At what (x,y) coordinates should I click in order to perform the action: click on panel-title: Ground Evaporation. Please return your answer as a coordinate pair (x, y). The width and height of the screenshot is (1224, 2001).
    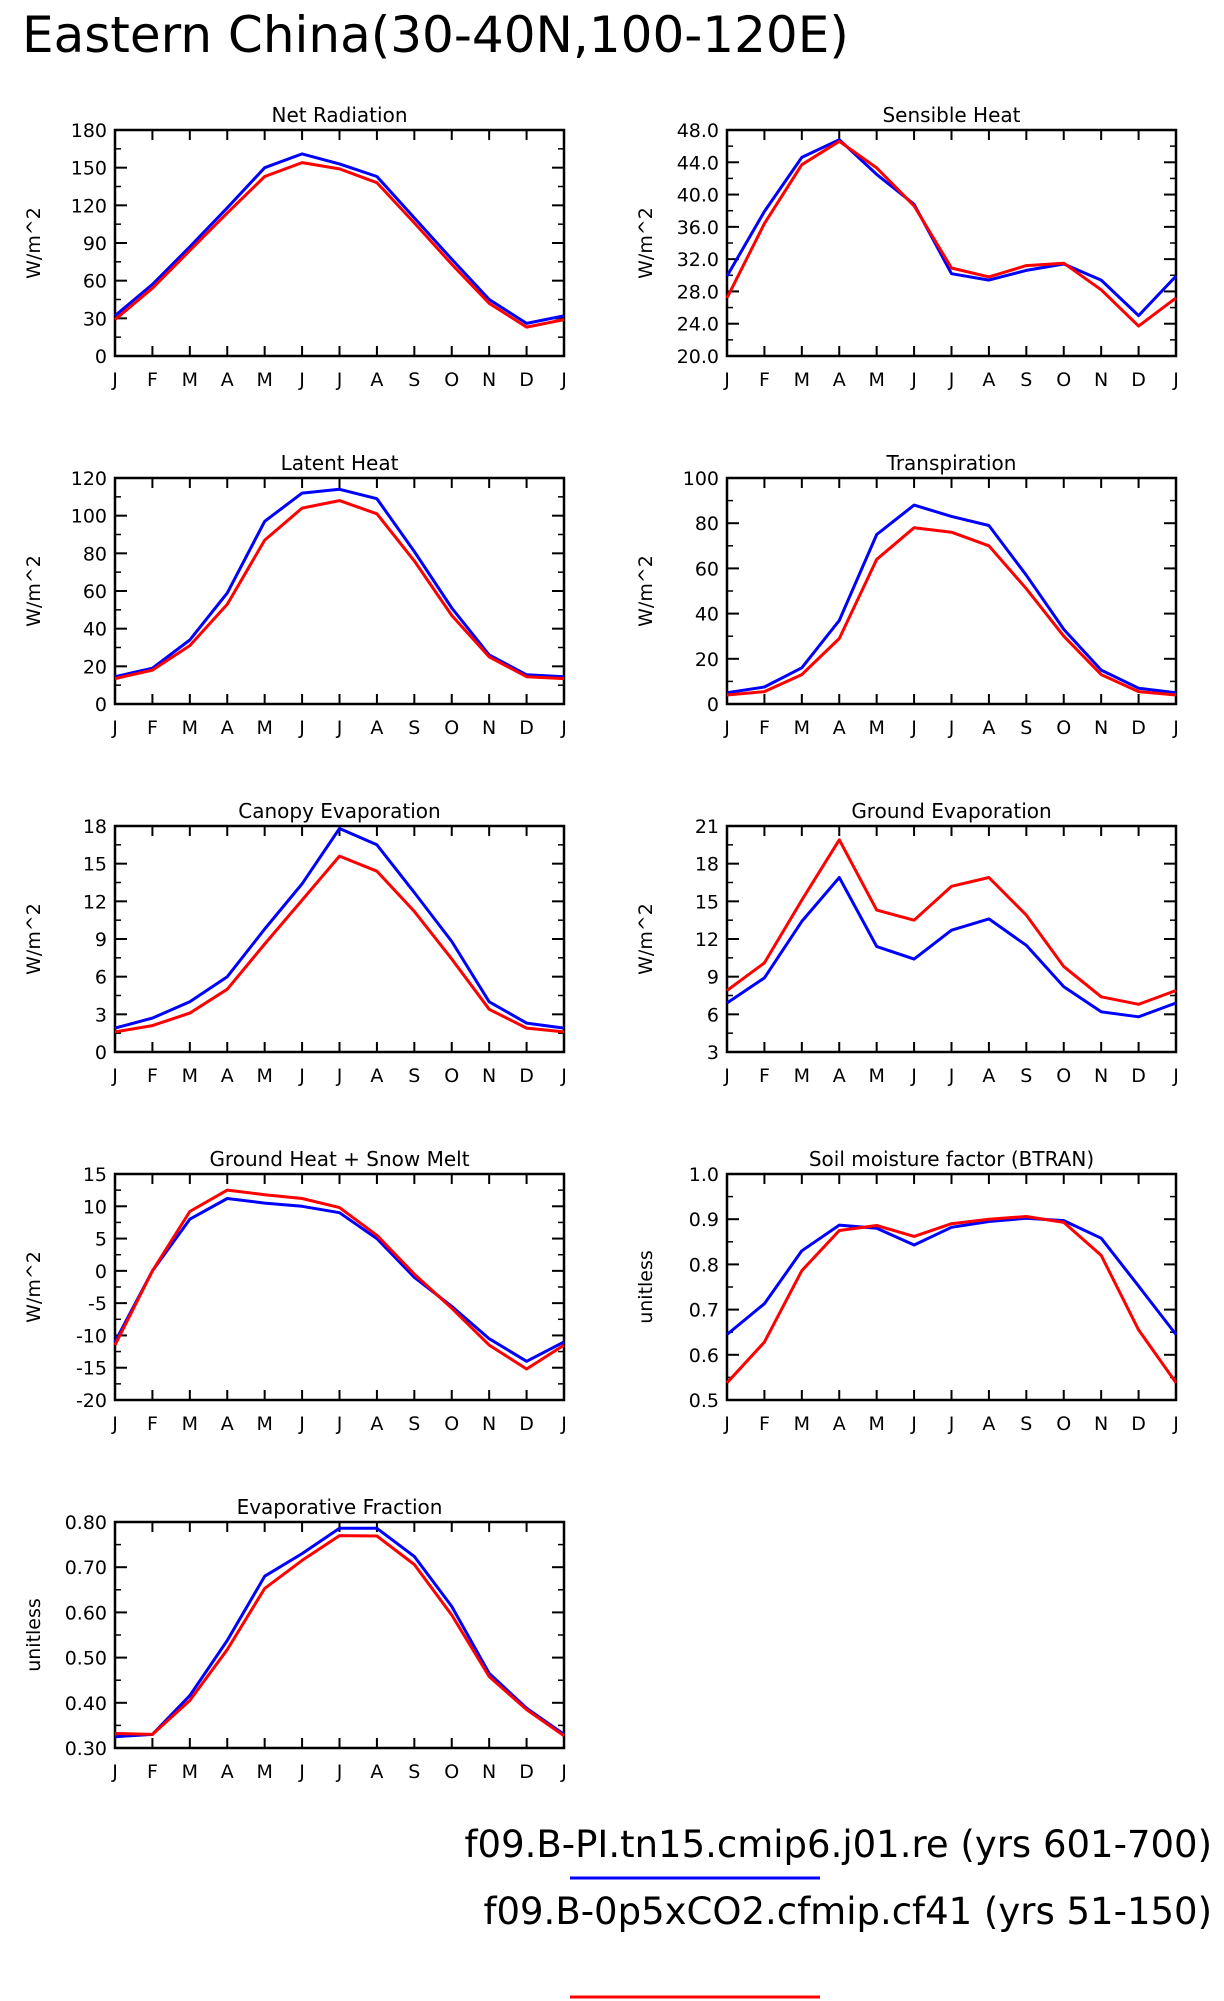
    Looking at the image, I should click on (951, 811).